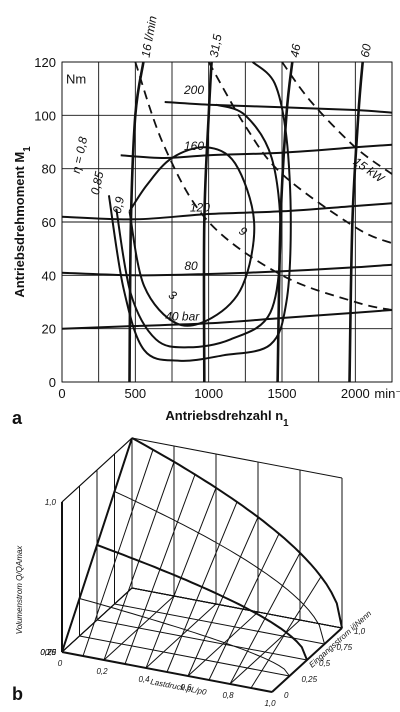 The height and width of the screenshot is (712, 400). What do you see at coordinates (76, 78) in the screenshot?
I see `y-unit-label: Nm` at bounding box center [76, 78].